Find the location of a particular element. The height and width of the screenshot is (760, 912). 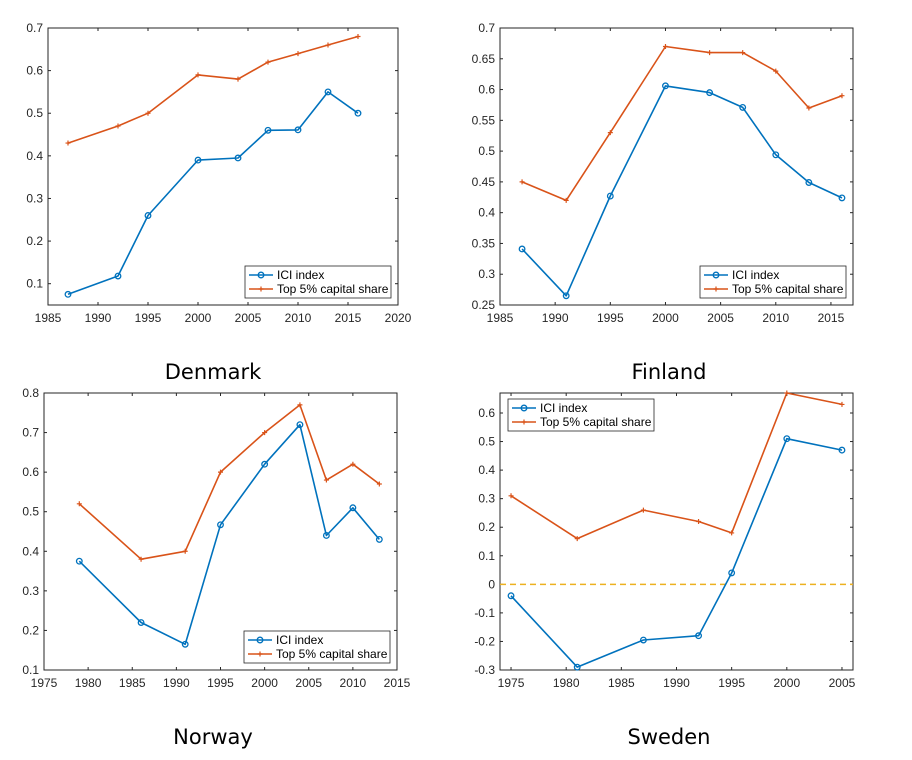

y-tick-label: 0.35 is located at coordinates (484, 243).